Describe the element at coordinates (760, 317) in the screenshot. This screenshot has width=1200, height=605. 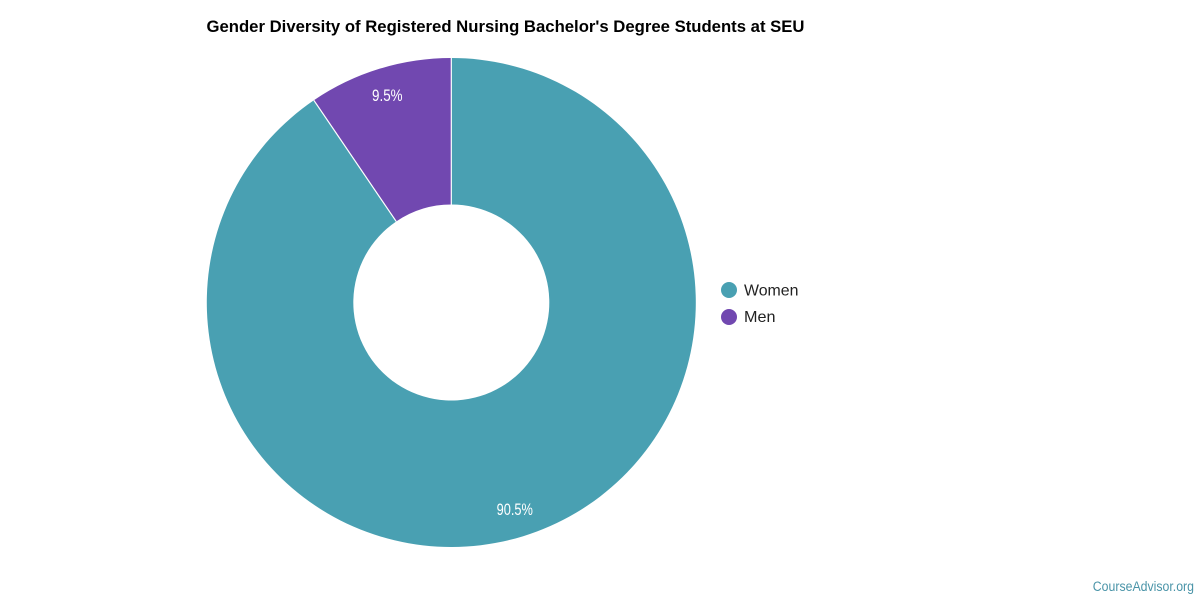
I see `svg-text: Men` at that location.